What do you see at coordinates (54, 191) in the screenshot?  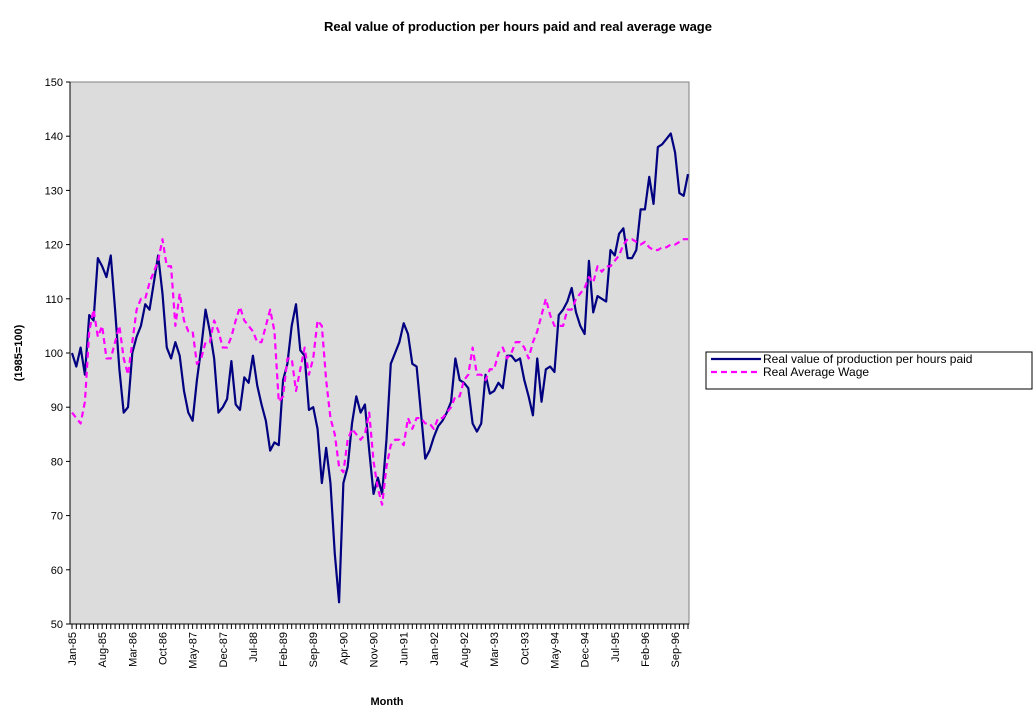 I see `y-tick-label: 130` at bounding box center [54, 191].